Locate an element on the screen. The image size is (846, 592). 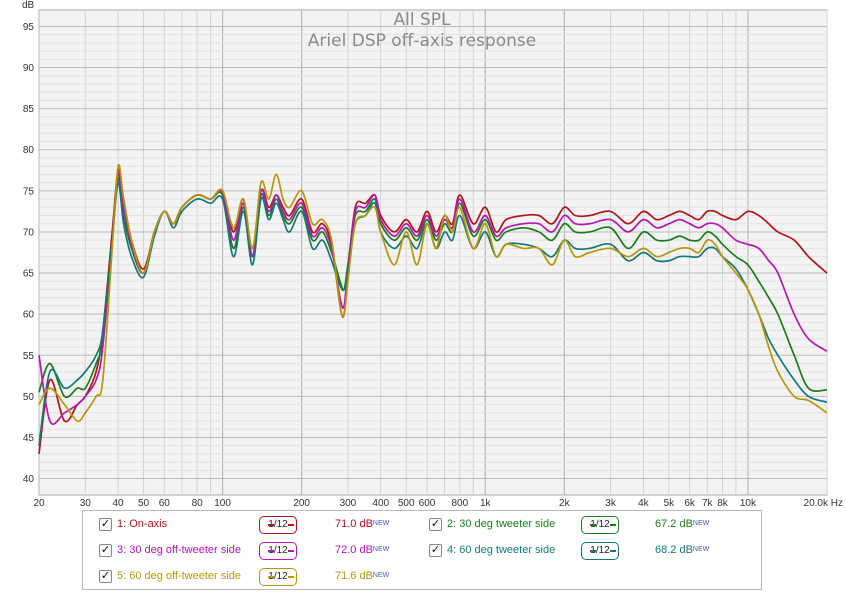
legend-value: 72.0 dBNEW is located at coordinates (362, 550).